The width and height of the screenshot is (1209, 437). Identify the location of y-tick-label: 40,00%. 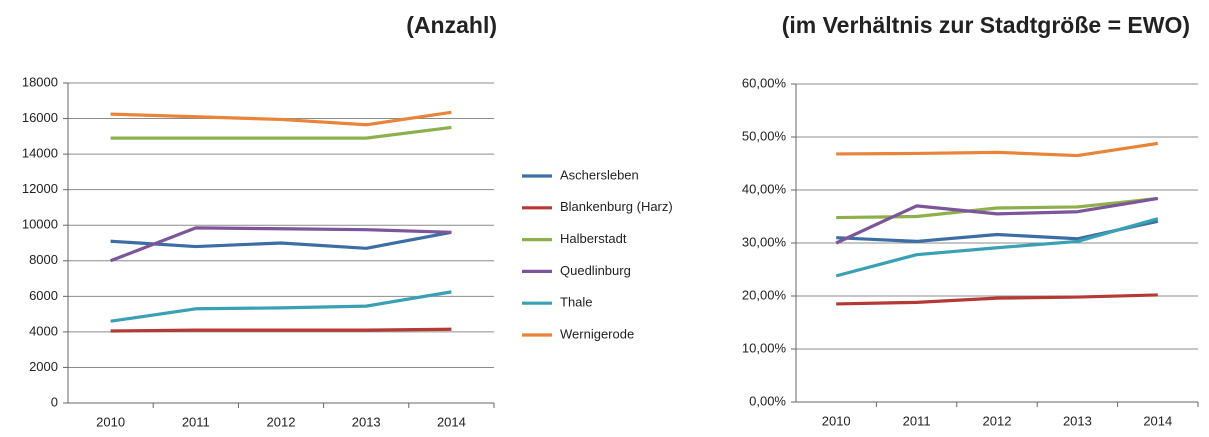
(764, 188).